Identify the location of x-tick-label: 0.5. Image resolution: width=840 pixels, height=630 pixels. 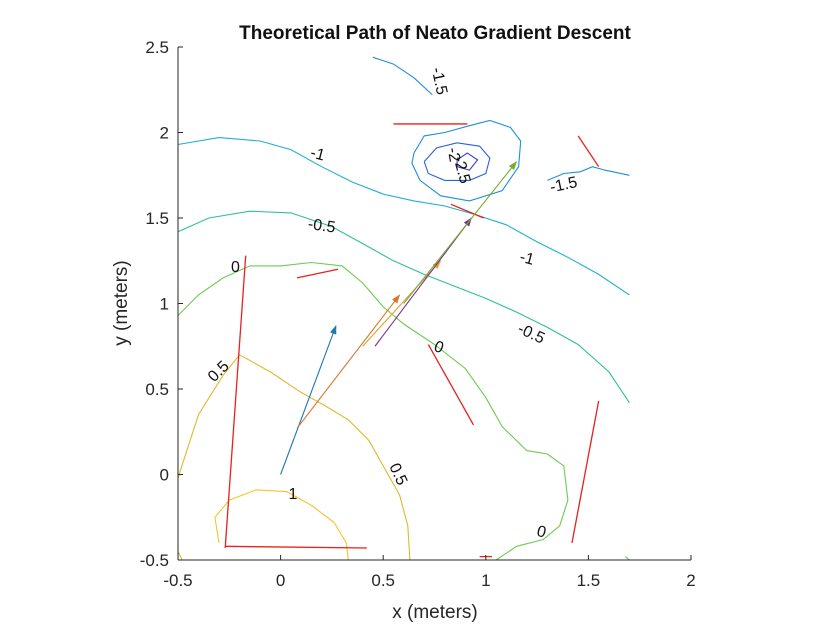
(383, 580).